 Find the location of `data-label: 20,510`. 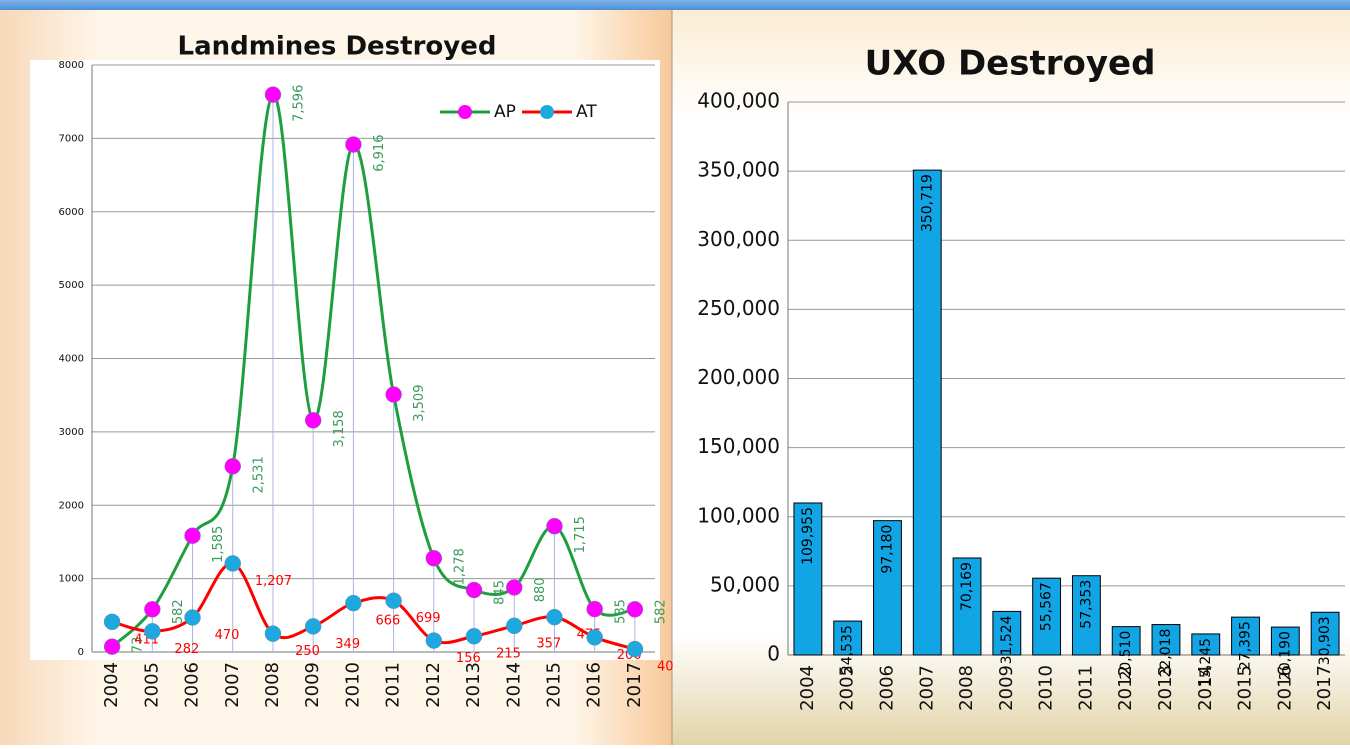

data-label: 20,510 is located at coordinates (1126, 655).